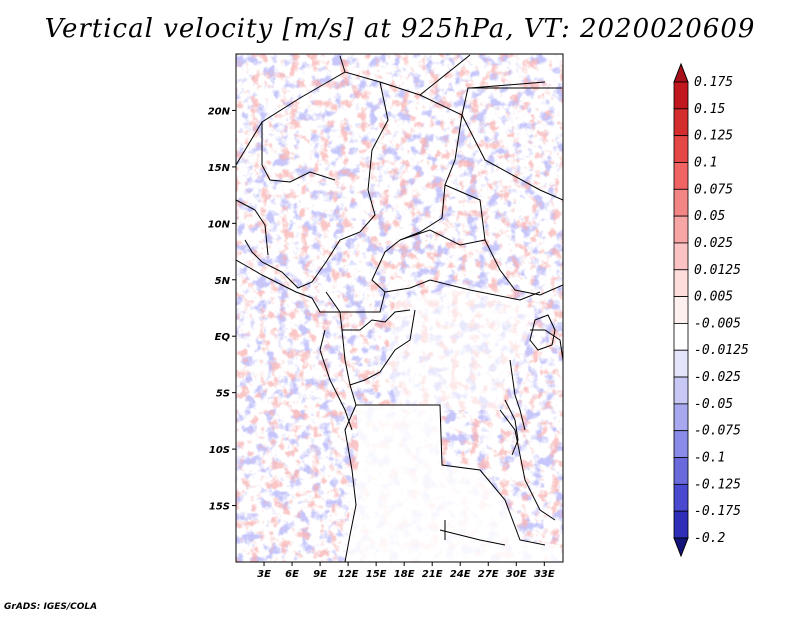 Image resolution: width=800 pixels, height=618 pixels. I want to click on lon-tick-label: 6E, so click(292, 574).